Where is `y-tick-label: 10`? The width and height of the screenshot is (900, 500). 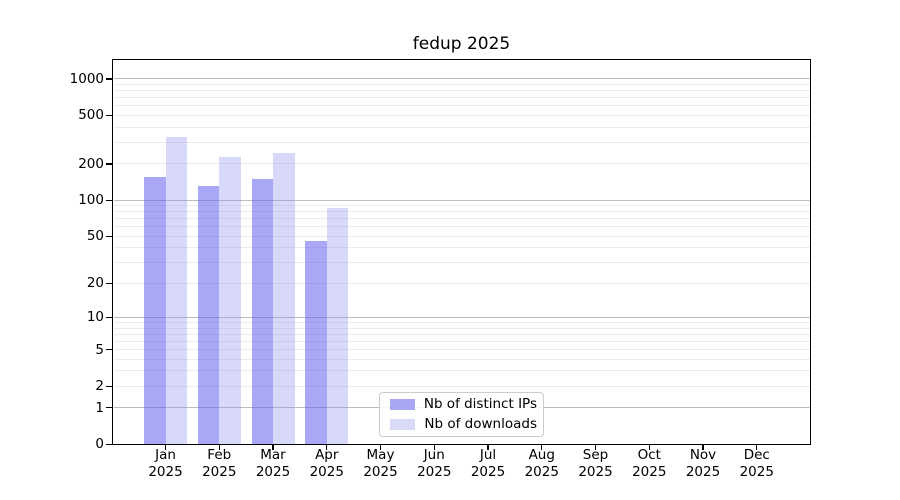
y-tick-label: 10 is located at coordinates (95, 317).